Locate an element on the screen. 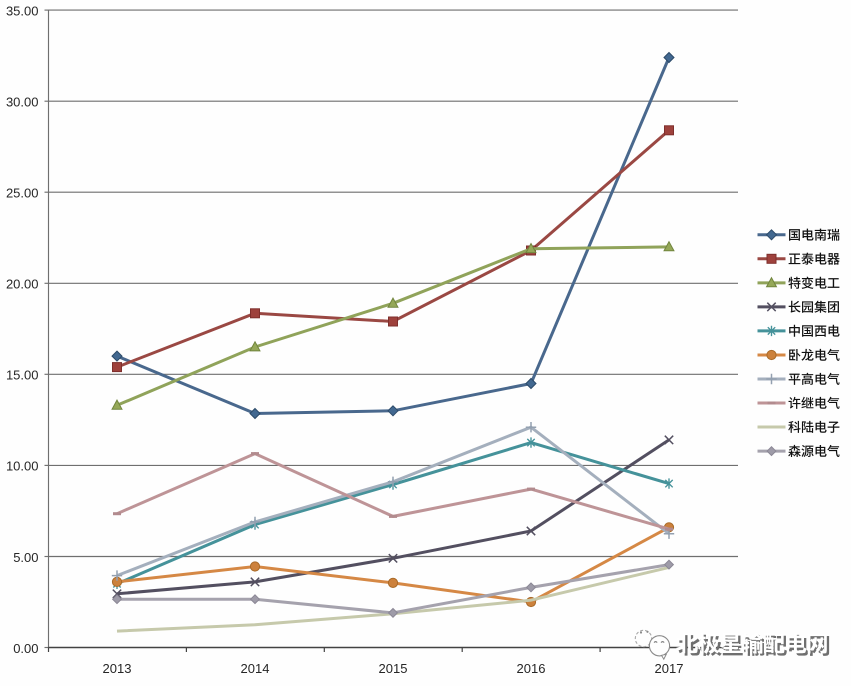  svg-text: 20.00 is located at coordinates (22, 284).